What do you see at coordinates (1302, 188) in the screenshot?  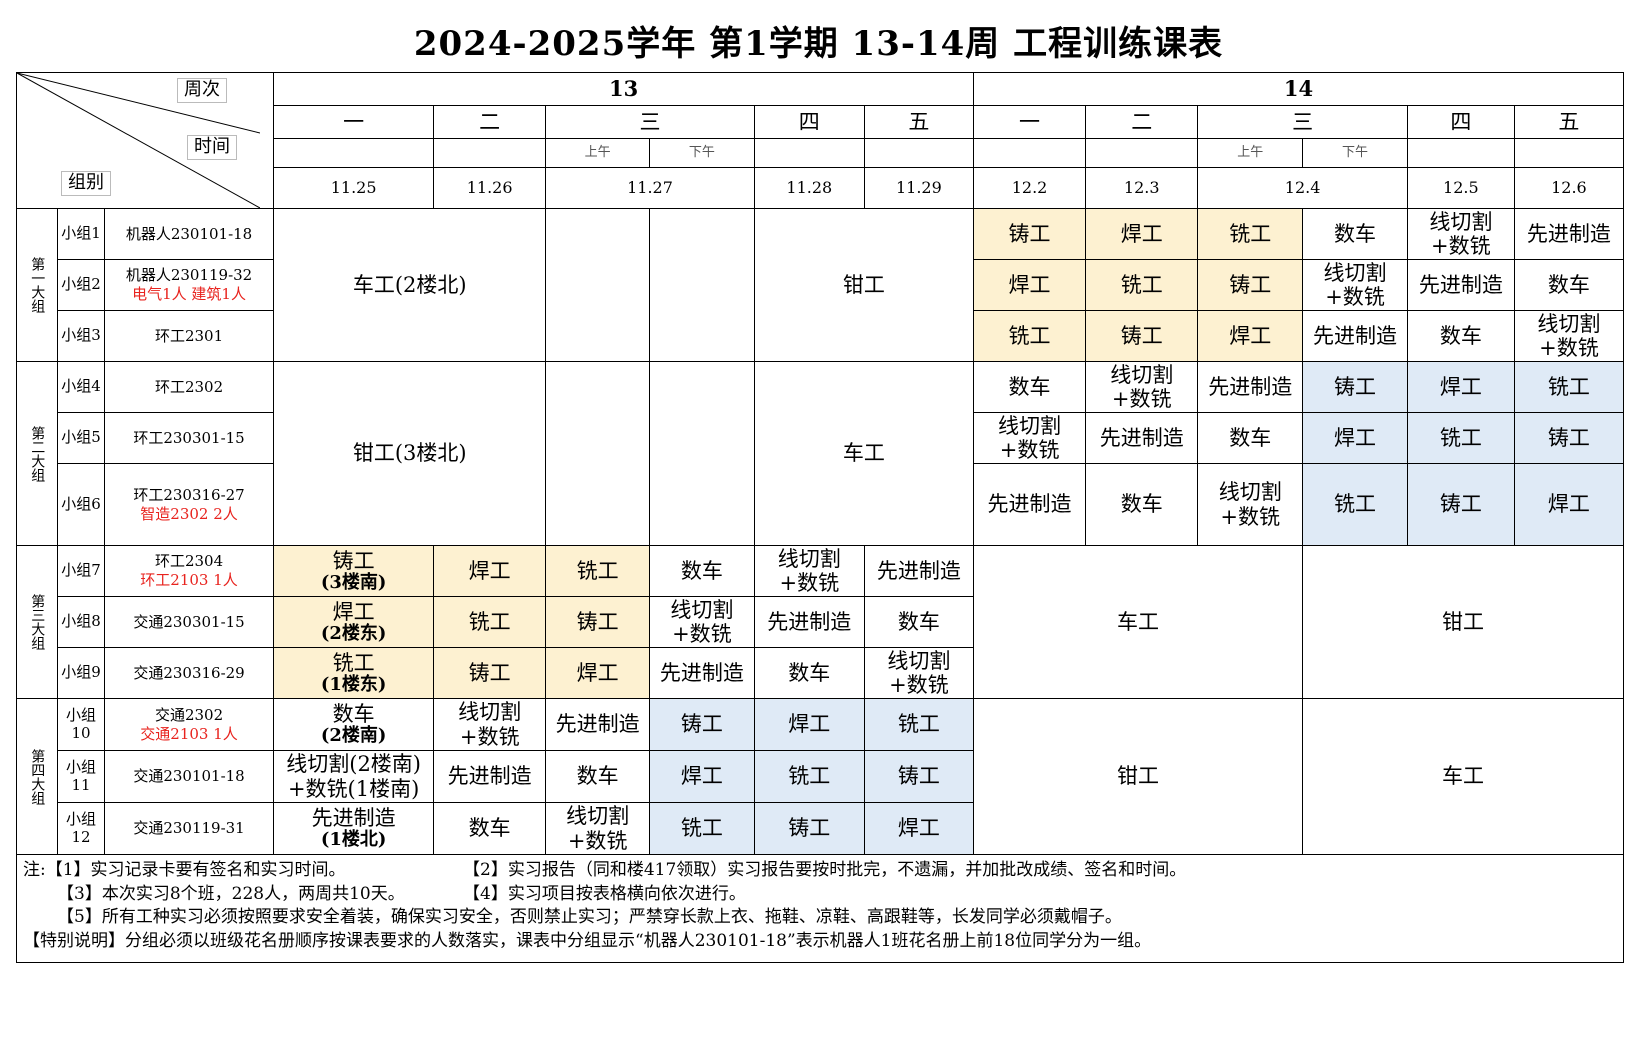 I see `date-header: 12.4` at bounding box center [1302, 188].